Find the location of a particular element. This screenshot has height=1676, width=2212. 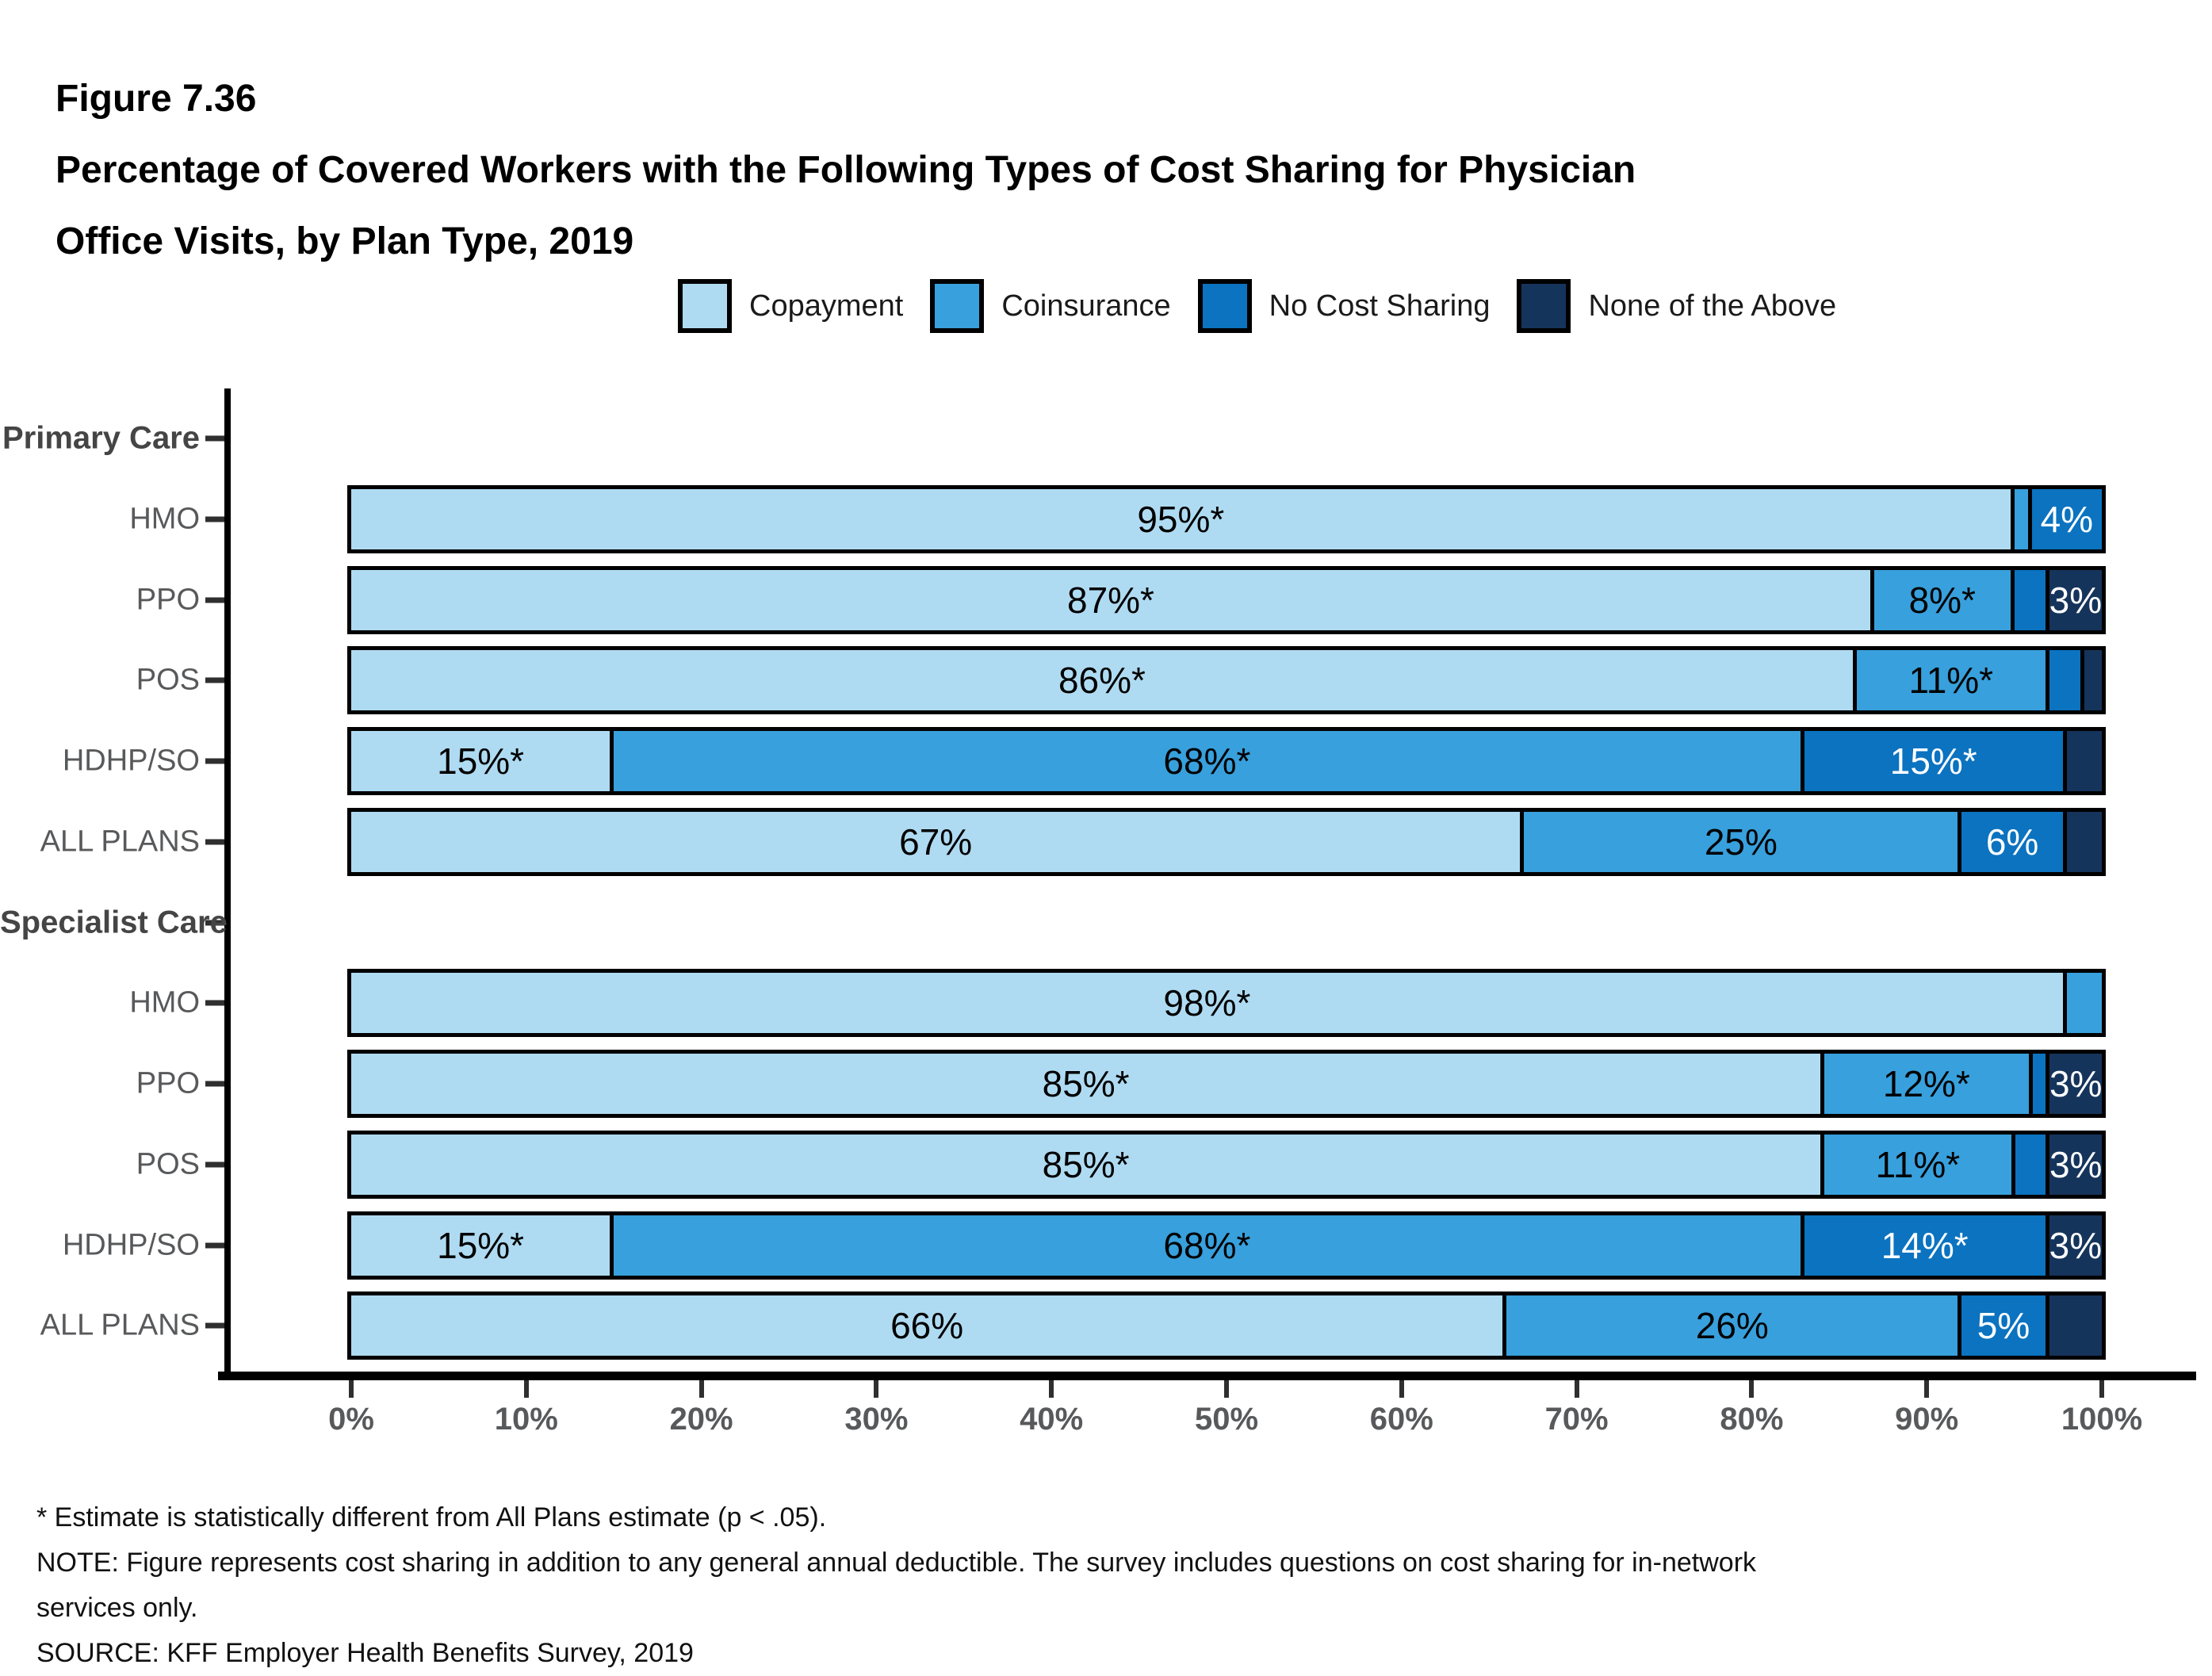

x-tick-label: 0% is located at coordinates (351, 1419).